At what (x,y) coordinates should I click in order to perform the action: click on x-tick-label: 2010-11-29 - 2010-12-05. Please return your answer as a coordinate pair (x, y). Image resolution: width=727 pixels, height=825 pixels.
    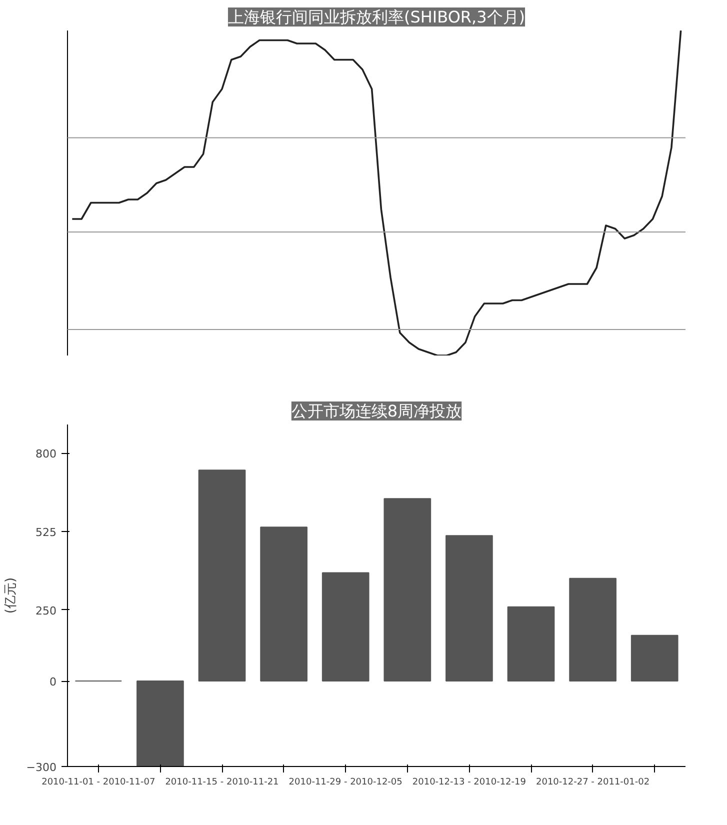
    Looking at the image, I should click on (345, 783).